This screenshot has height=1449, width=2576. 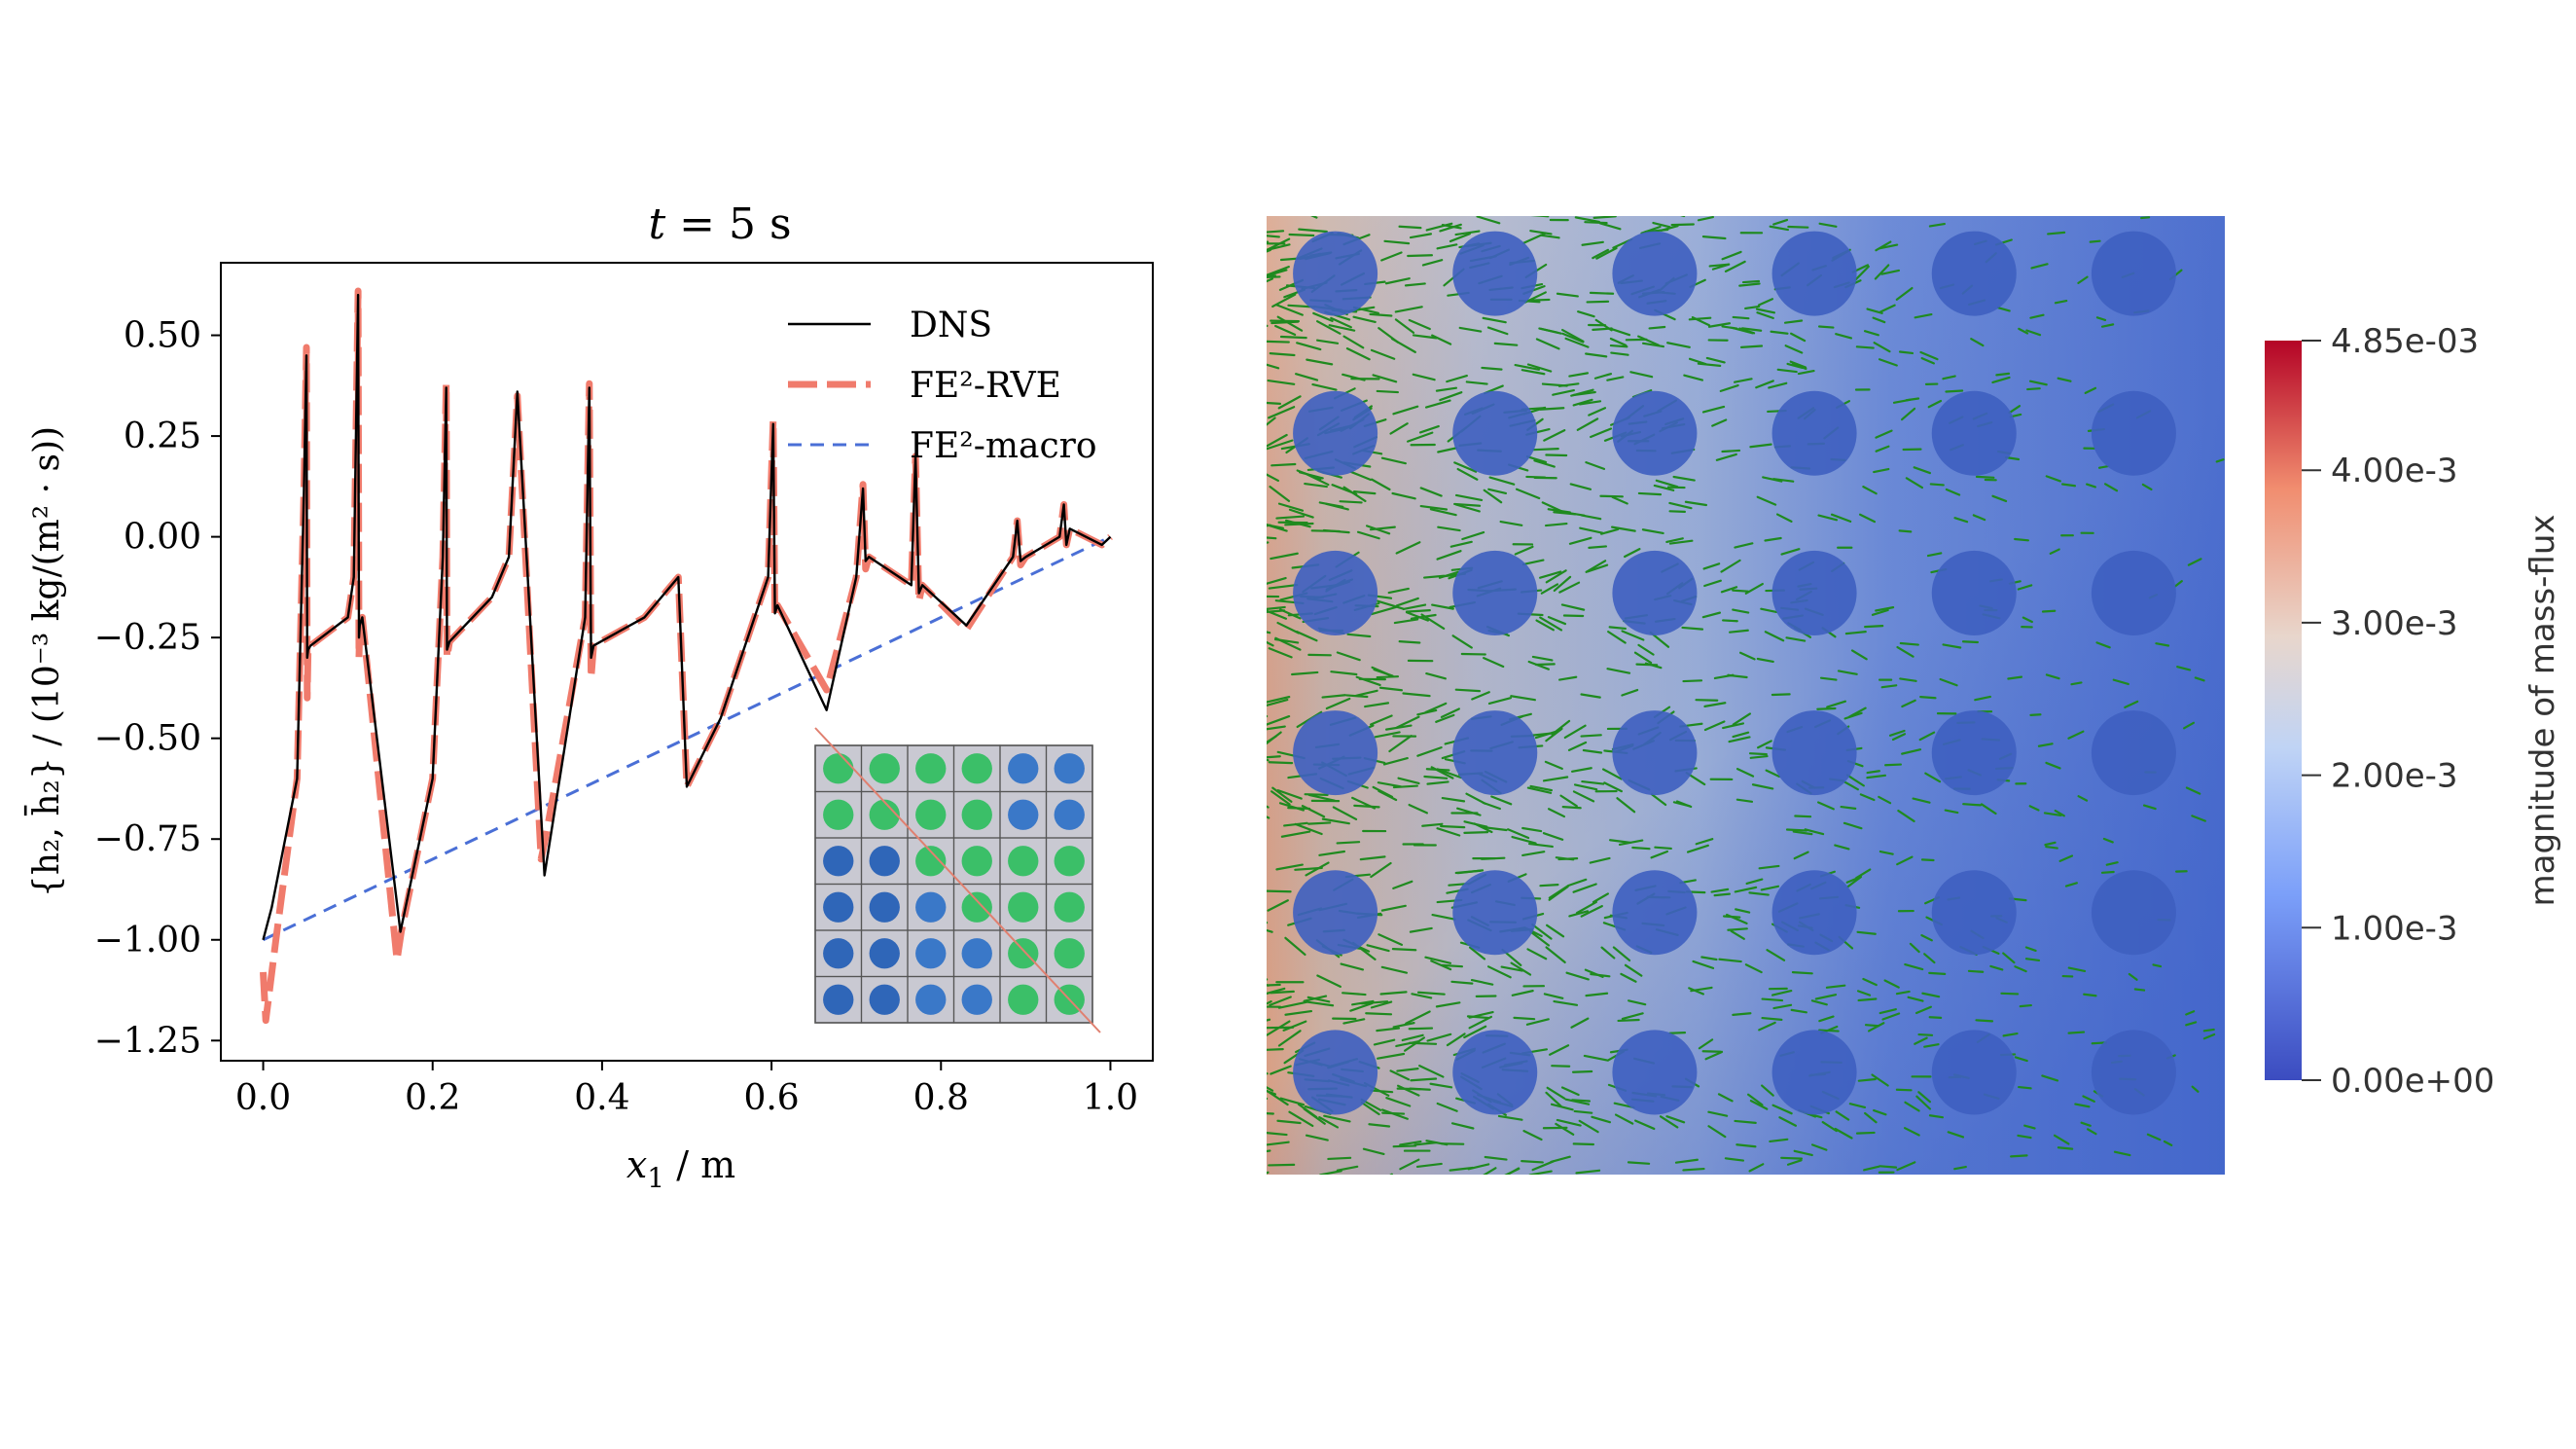 I want to click on y-axis-label: {h₂, h̄₂} / (10⁻³ kg/(m² · s)), so click(x=45, y=661).